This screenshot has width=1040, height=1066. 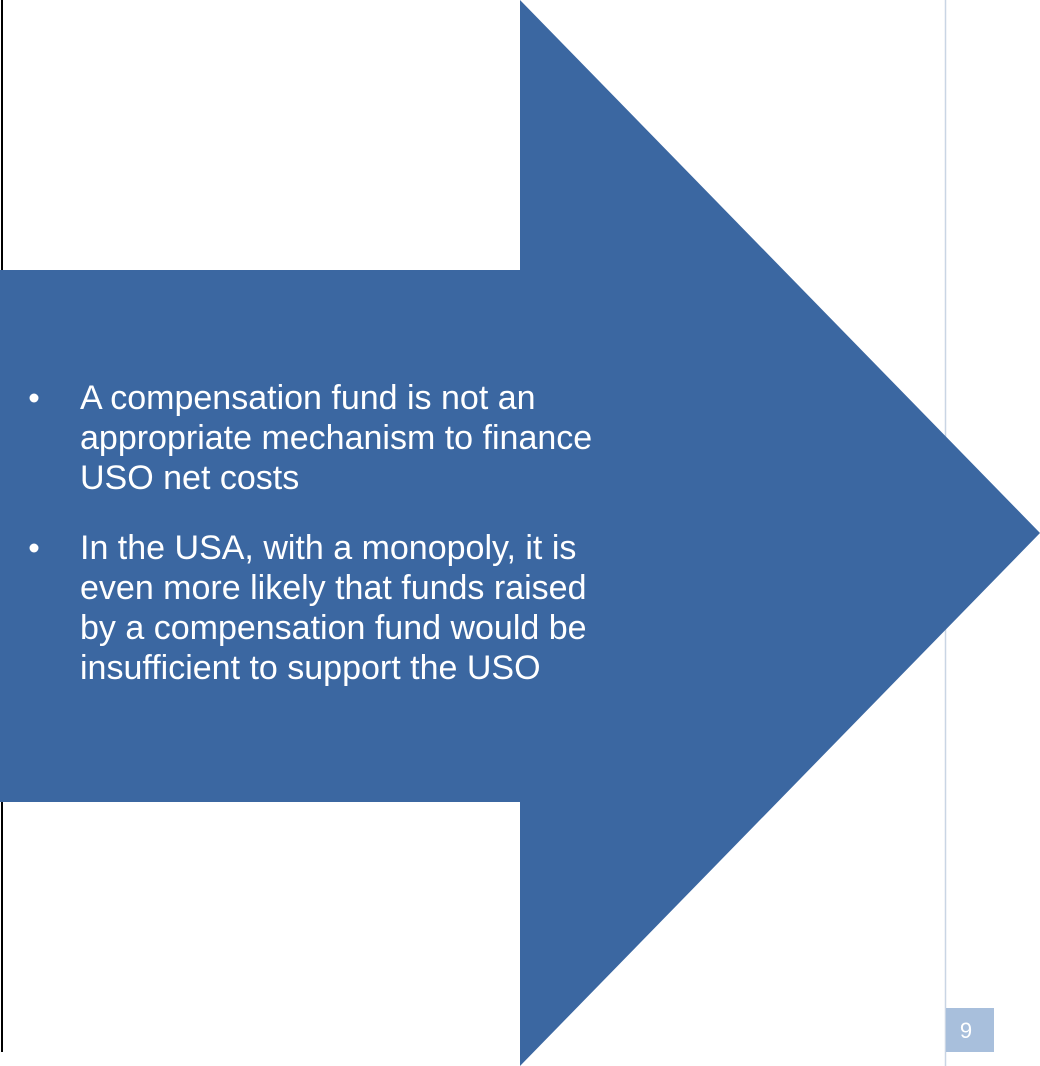 I want to click on bullet-text: insufficient to support the USO, so click(x=310, y=668).